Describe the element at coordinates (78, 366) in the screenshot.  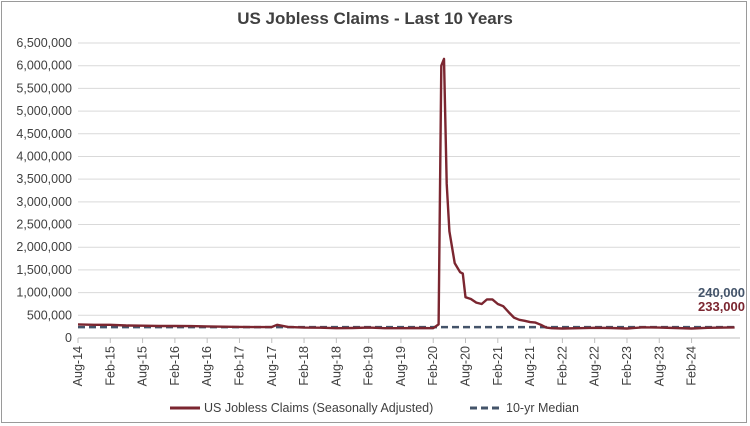
I see `x-tick-label: Aug-14` at that location.